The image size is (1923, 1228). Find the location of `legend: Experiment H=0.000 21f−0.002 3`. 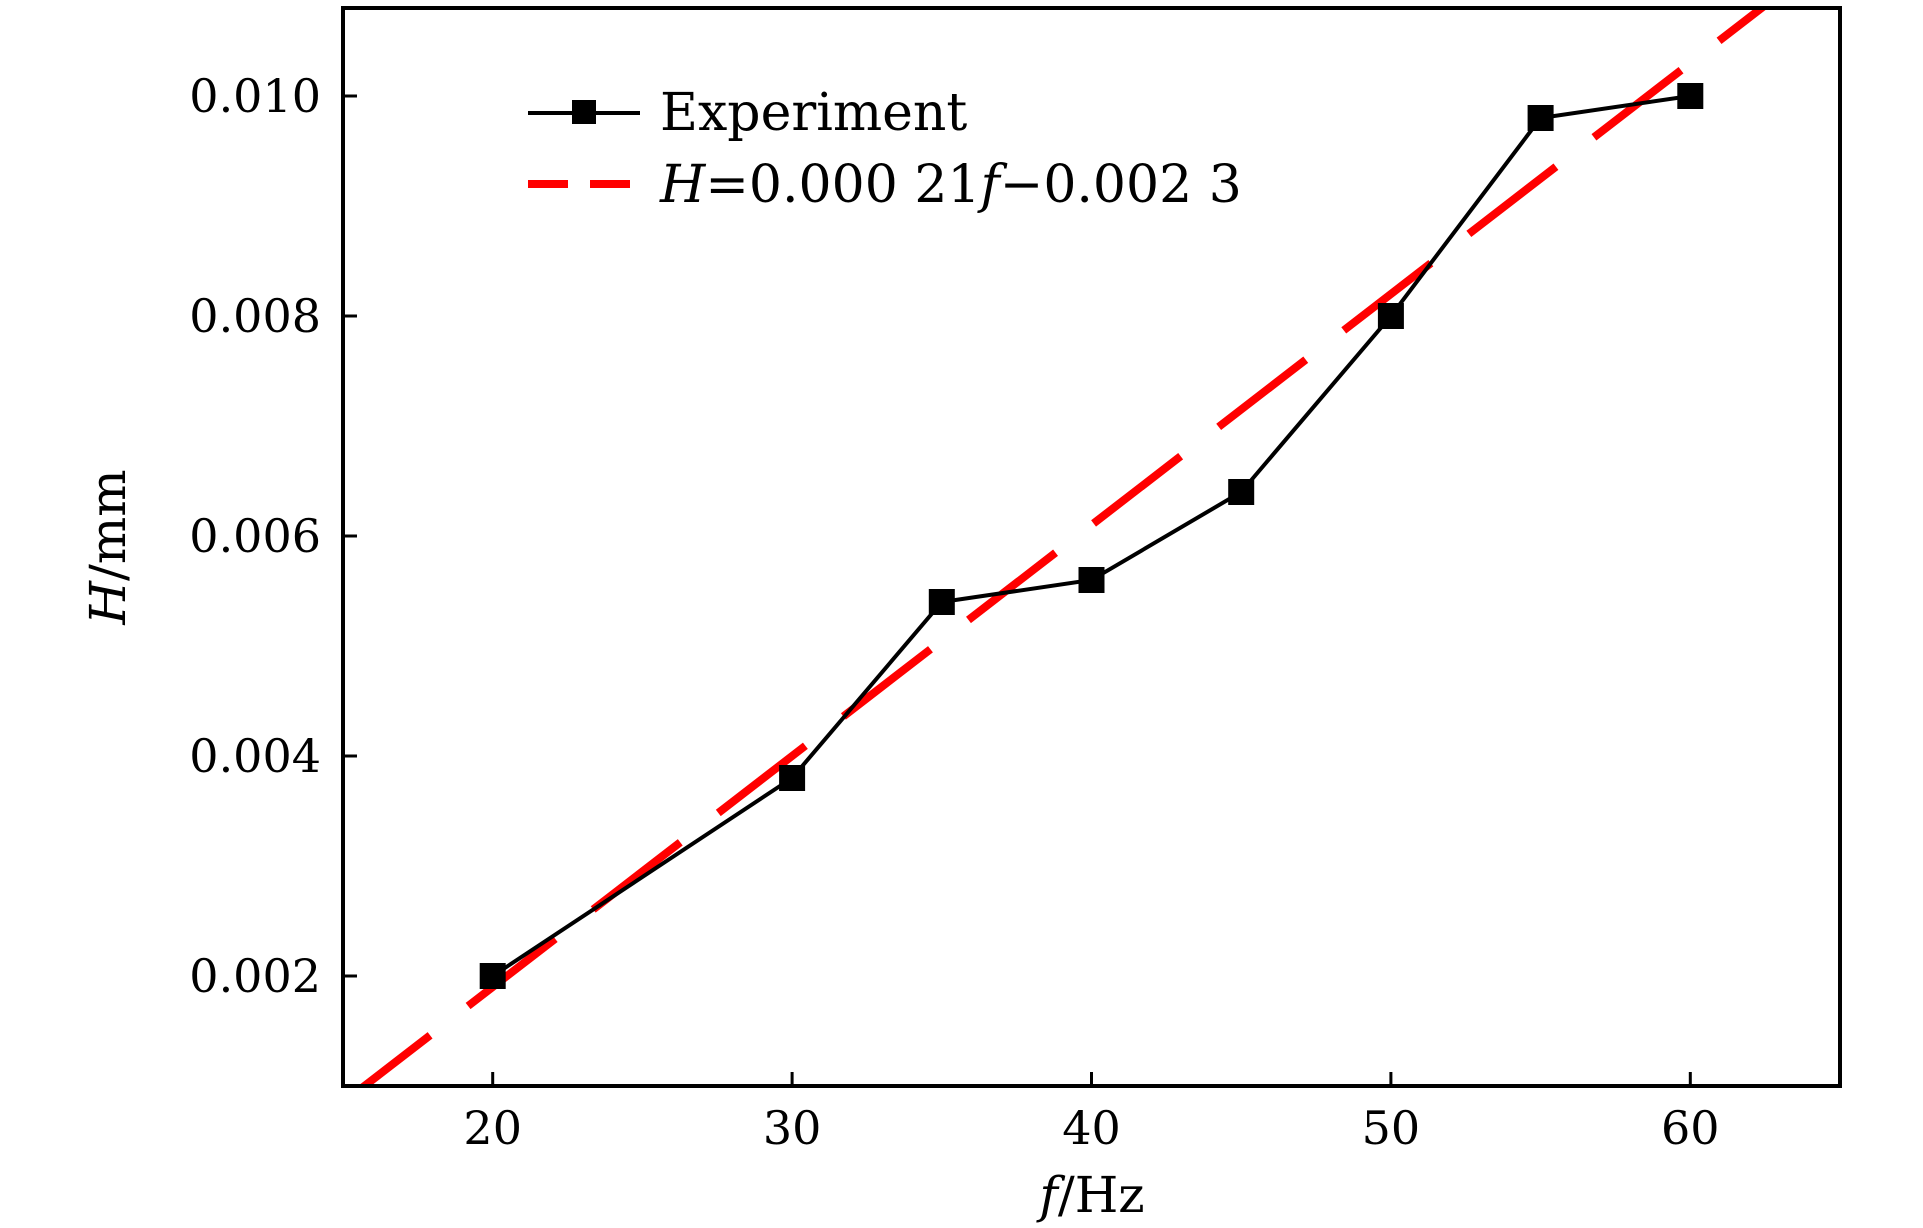

legend: Experiment H=0.000 21f−0.002 3 is located at coordinates (885, 149).